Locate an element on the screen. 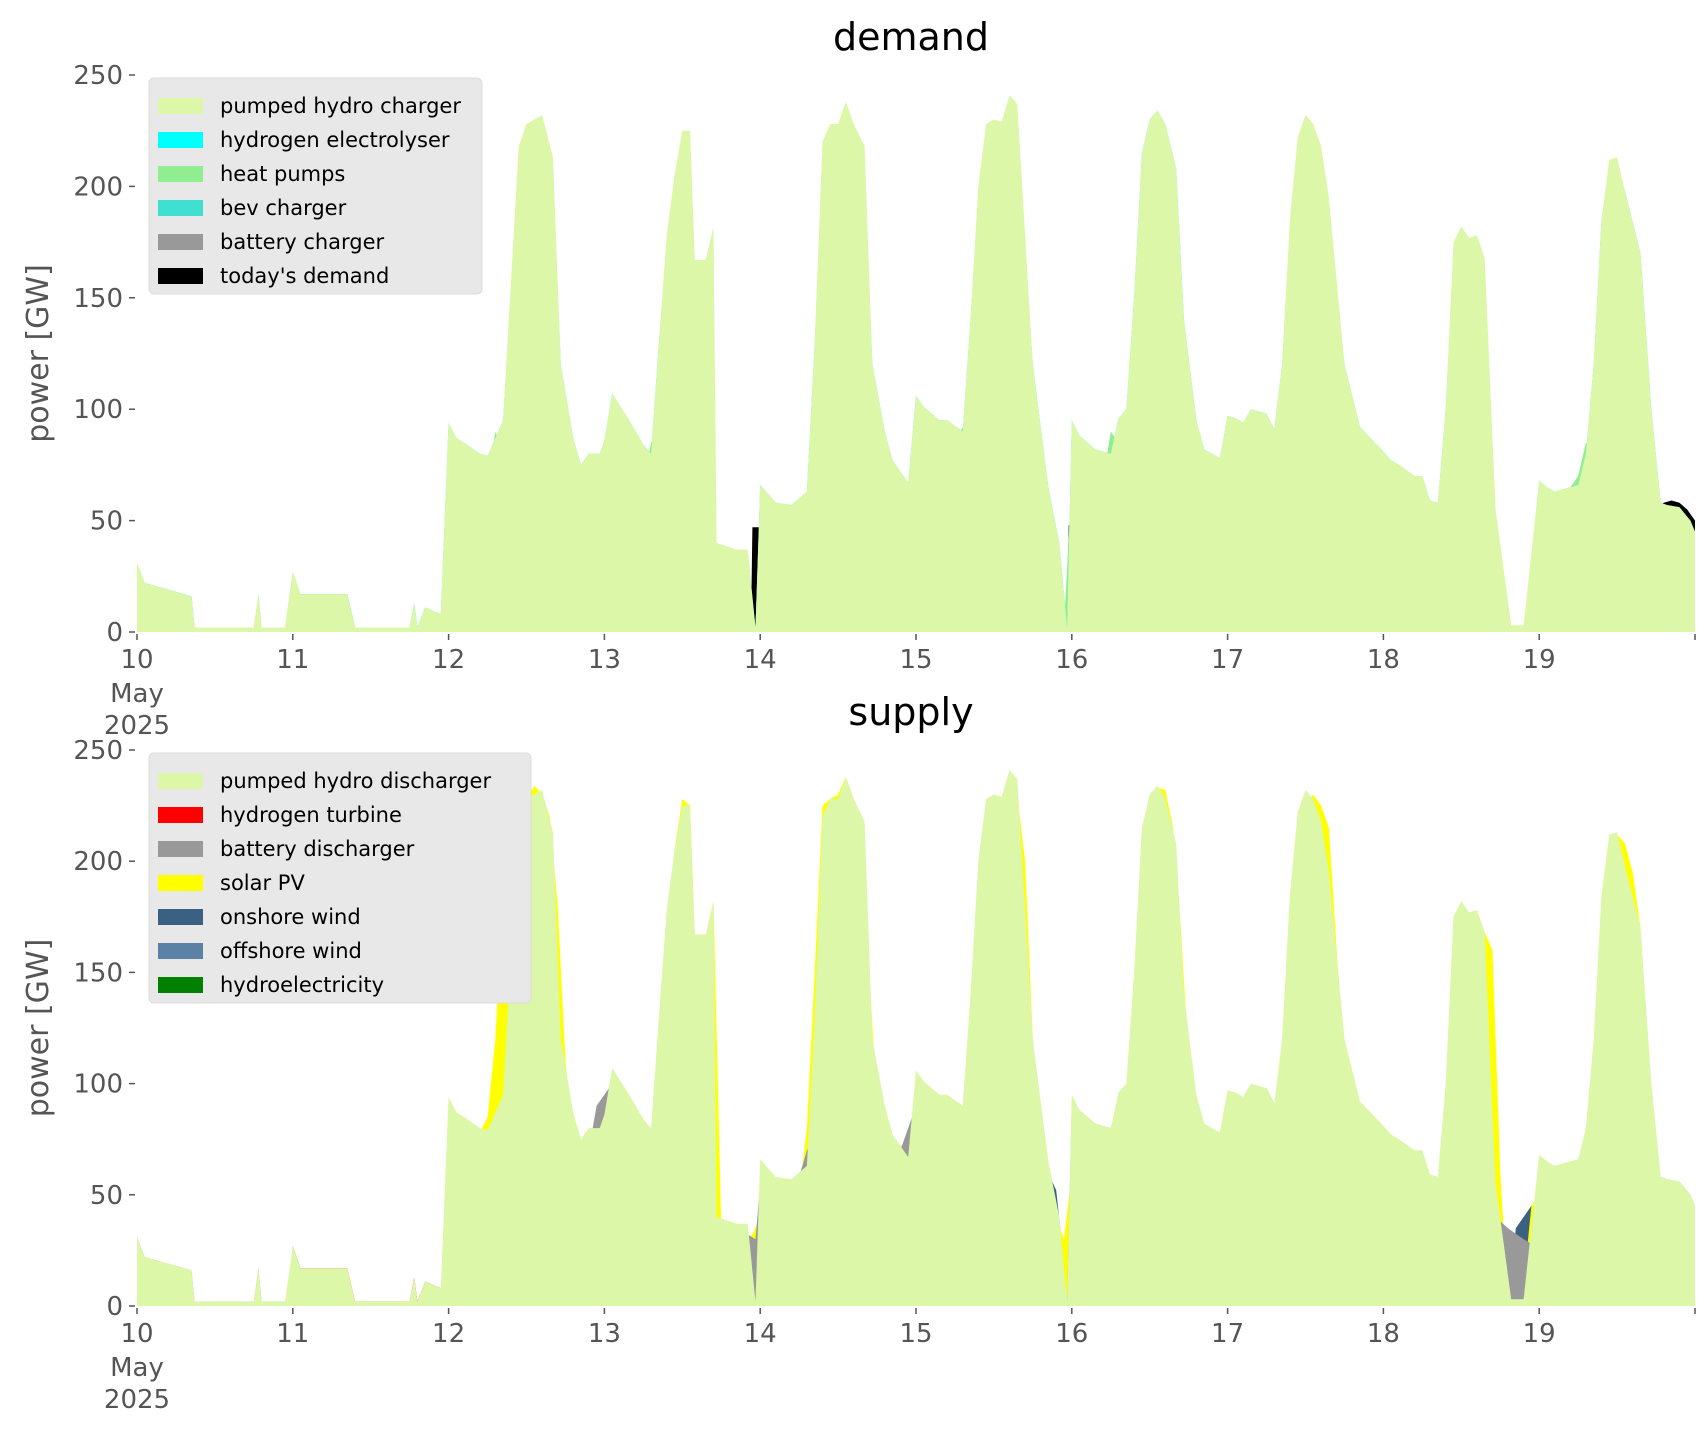 The height and width of the screenshot is (1431, 1706). legend-swatch-onshore-wind is located at coordinates (180, 917).